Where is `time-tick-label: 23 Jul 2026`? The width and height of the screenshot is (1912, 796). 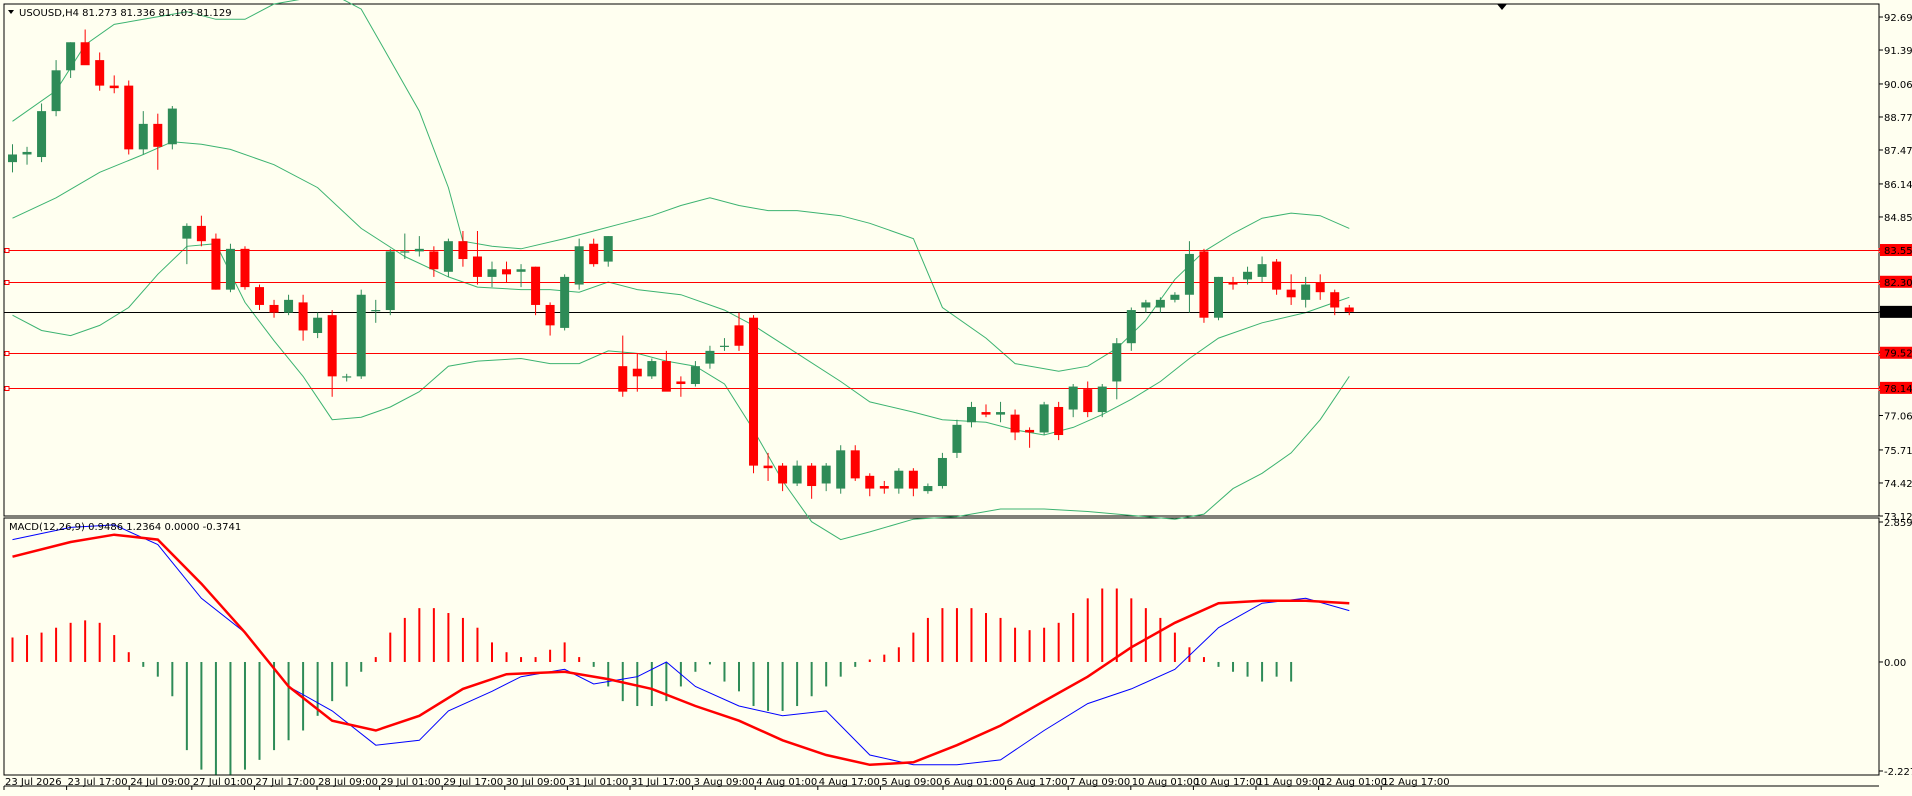
time-tick-label: 23 Jul 2026 is located at coordinates (33, 782).